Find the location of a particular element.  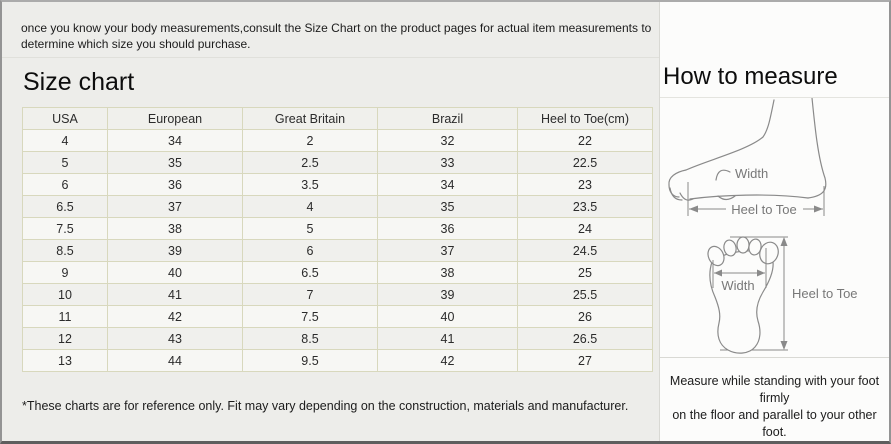

table-cell: 2 is located at coordinates (310, 140).